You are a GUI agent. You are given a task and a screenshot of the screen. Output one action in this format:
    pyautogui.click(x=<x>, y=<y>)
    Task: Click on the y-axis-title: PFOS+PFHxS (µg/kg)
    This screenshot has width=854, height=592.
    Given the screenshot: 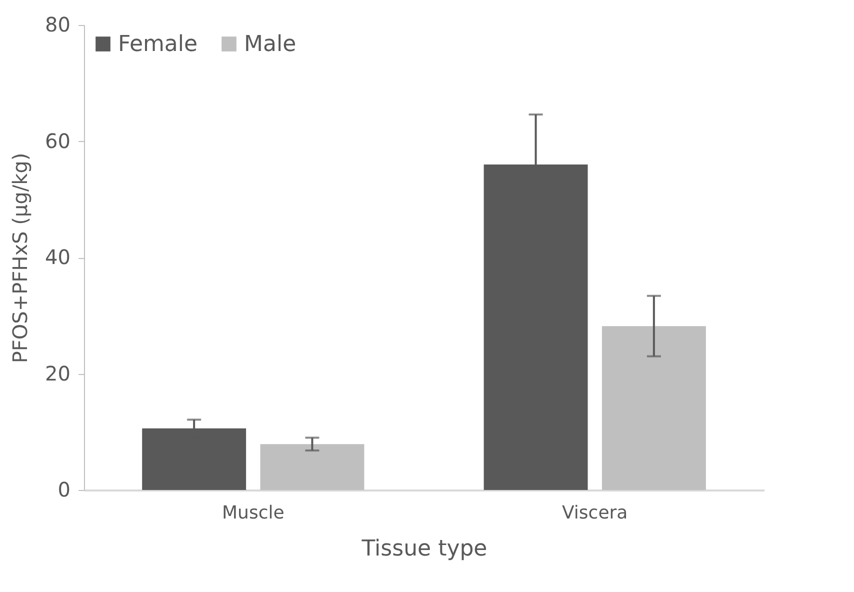 What is the action you would take?
    pyautogui.click(x=20, y=258)
    